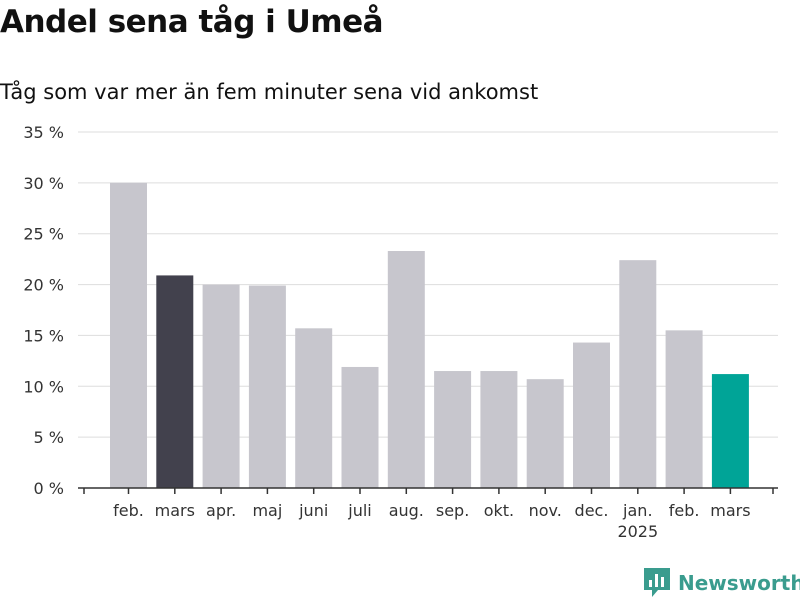  I want to click on newsworthy-logo: Newsworthy, so click(722, 583).